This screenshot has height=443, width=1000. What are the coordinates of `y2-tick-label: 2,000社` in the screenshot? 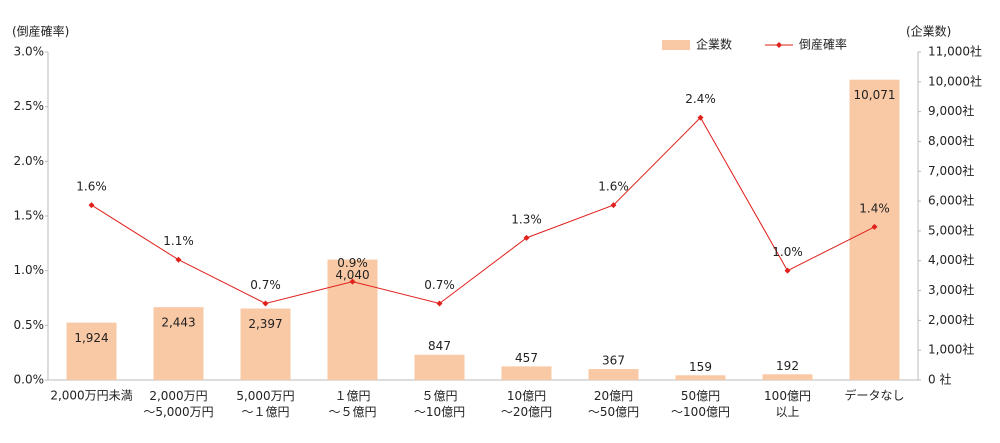 It's located at (951, 319).